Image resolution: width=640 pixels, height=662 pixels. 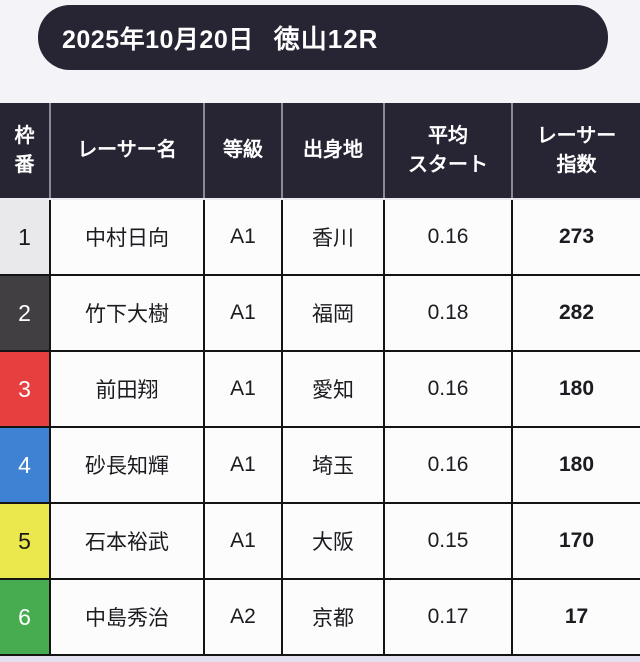 I want to click on racer-grade: A2, so click(x=243, y=617).